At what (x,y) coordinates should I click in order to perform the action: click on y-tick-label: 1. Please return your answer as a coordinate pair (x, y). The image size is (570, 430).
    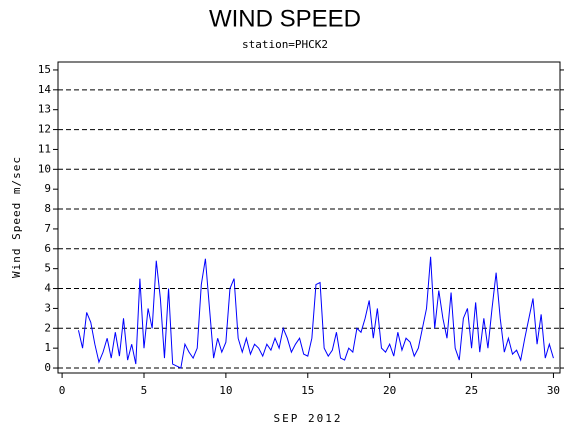
    Looking at the image, I should click on (47, 347).